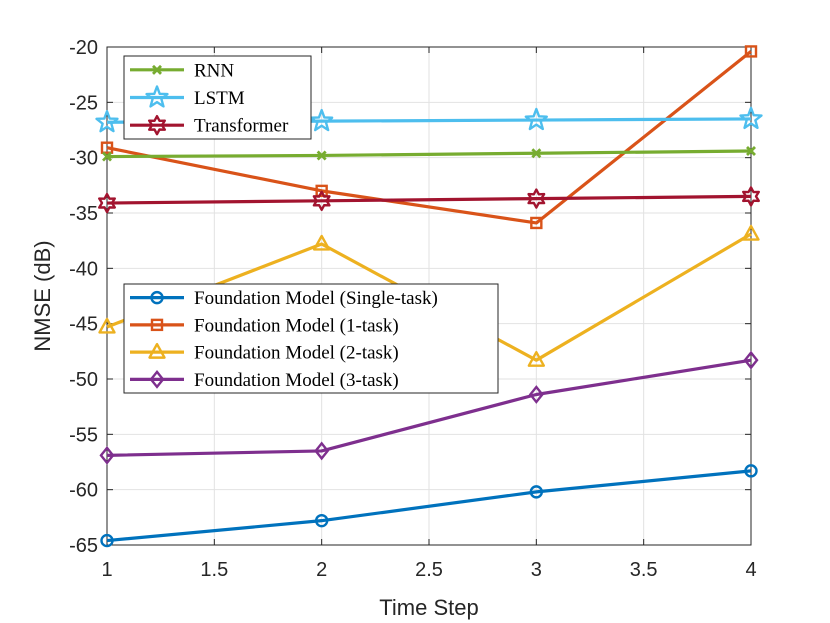 This screenshot has height=623, width=830. Describe the element at coordinates (536, 570) in the screenshot. I see `x-tick-label: 3` at that location.